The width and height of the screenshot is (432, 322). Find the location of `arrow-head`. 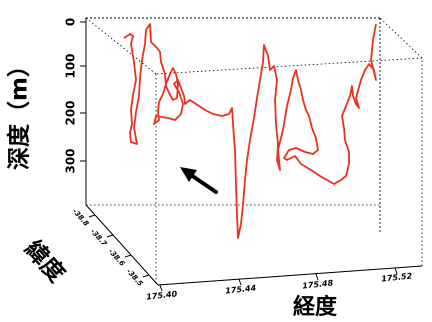

arrow-head is located at coordinates (188, 174).